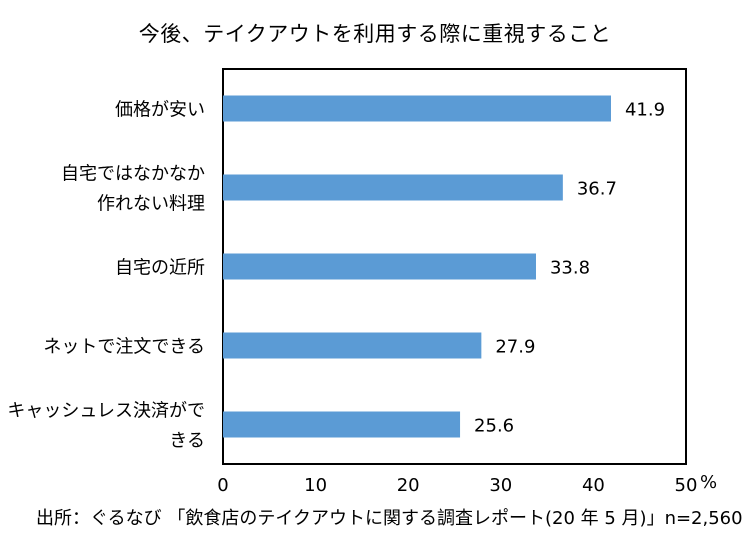 The image size is (750, 540). Describe the element at coordinates (593, 485) in the screenshot. I see `x-tick-label-40: 40` at that location.